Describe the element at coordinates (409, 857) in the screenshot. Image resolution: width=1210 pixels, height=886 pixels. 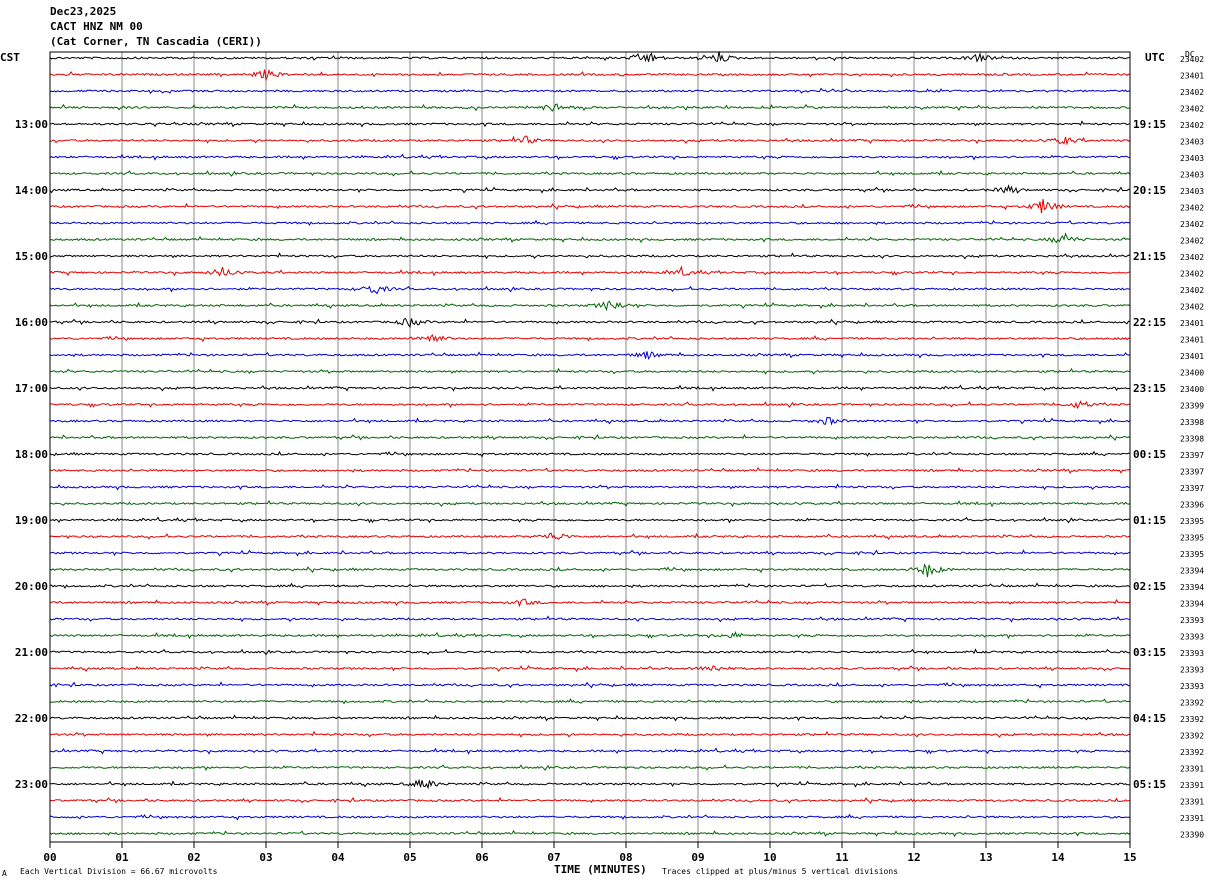
I see `x-tick-label: 05` at that location.